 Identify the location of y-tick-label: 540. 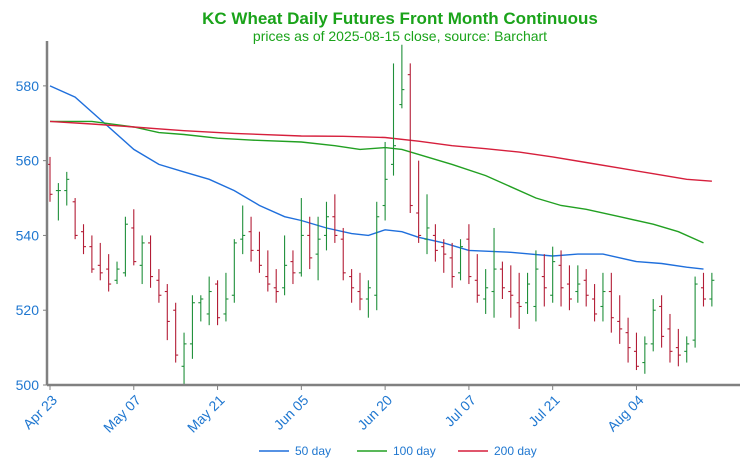
(28, 235).